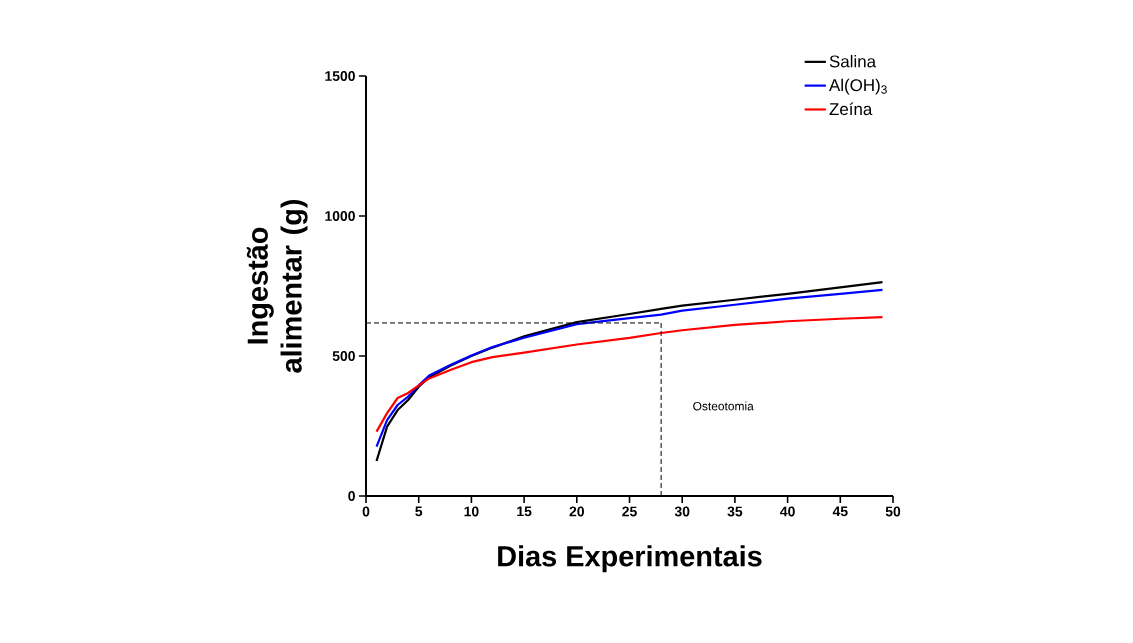  Describe the element at coordinates (735, 511) in the screenshot. I see `x-tick-label: 35` at that location.